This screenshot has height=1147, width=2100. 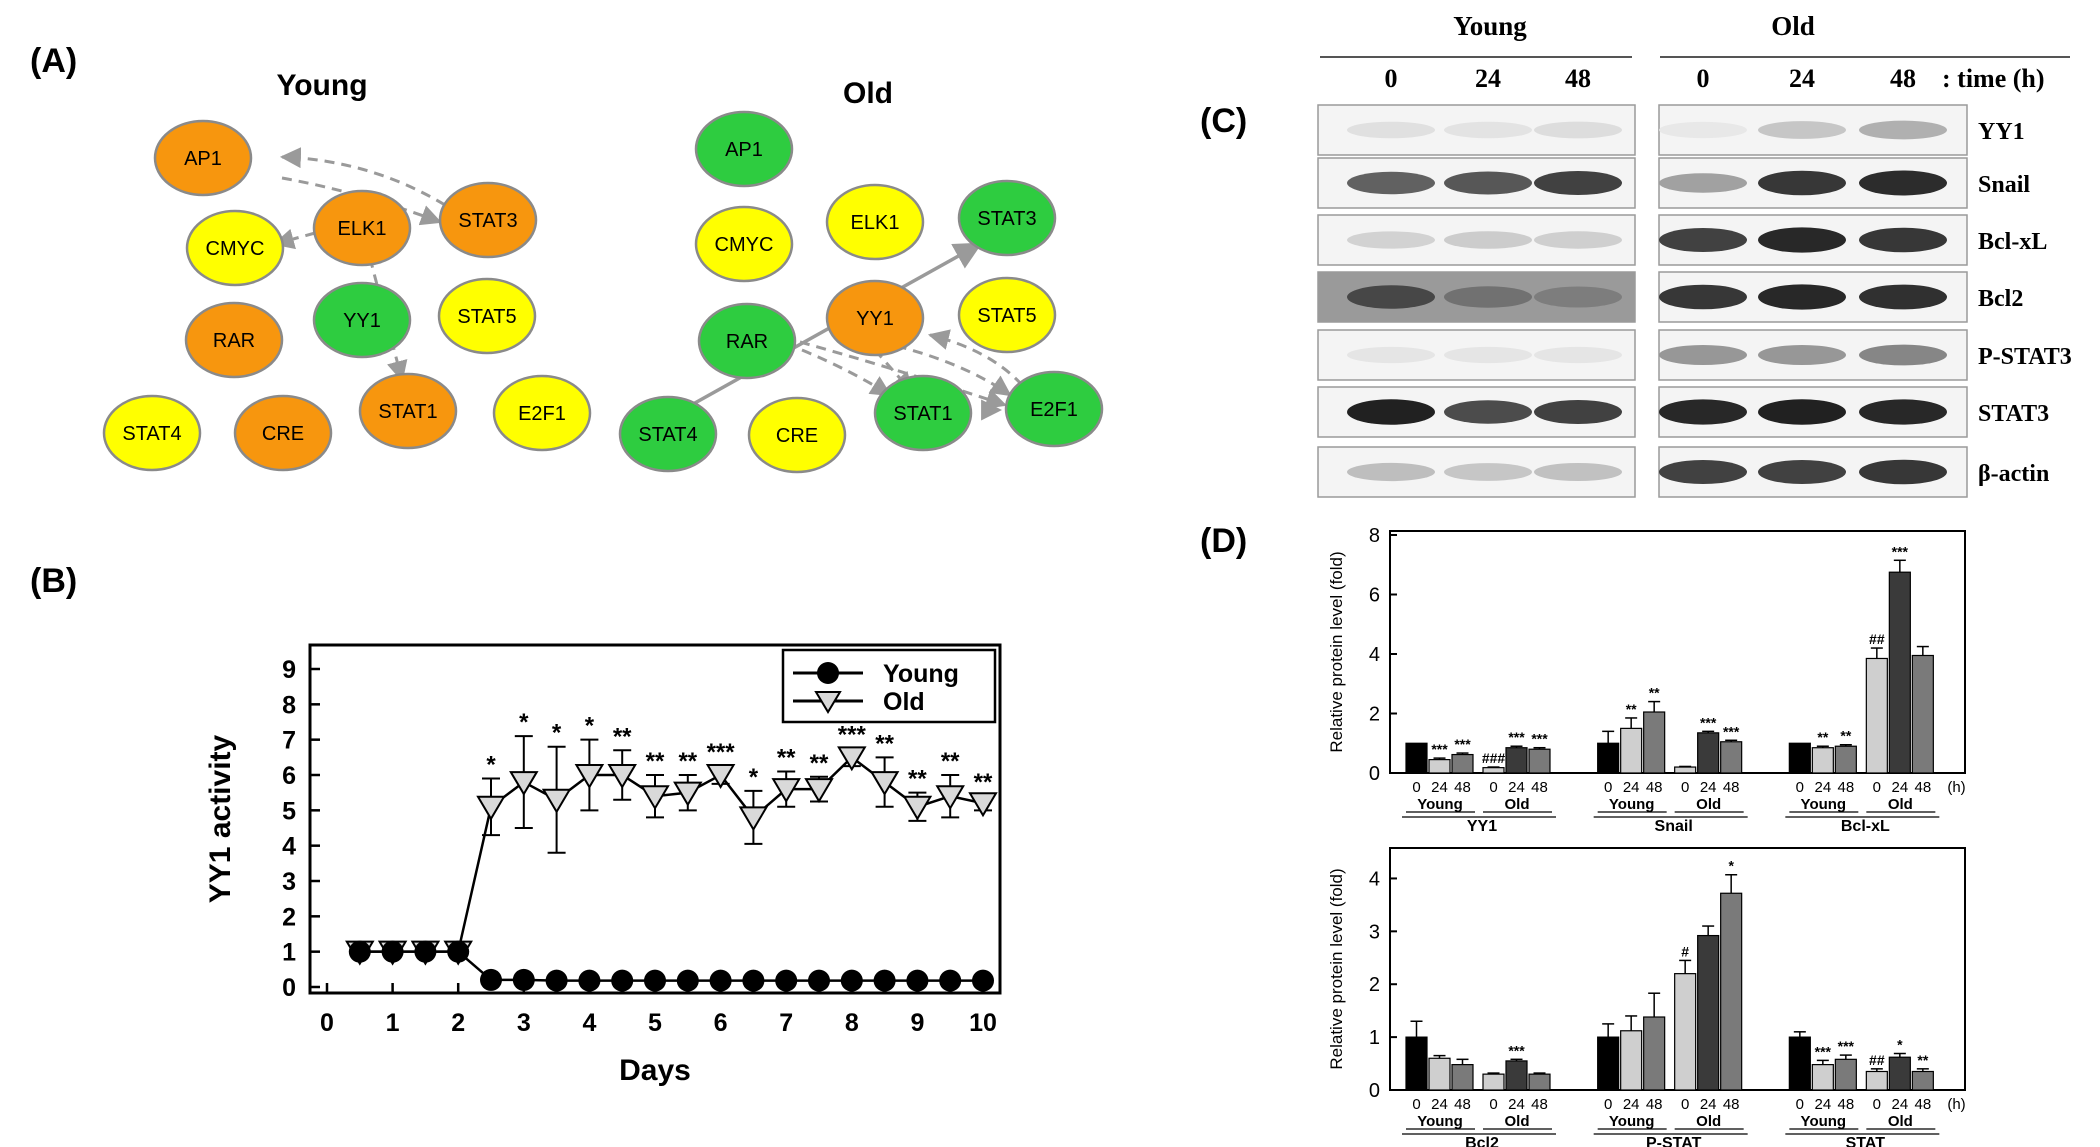 I want to click on data-point-young, so click(x=983, y=980).